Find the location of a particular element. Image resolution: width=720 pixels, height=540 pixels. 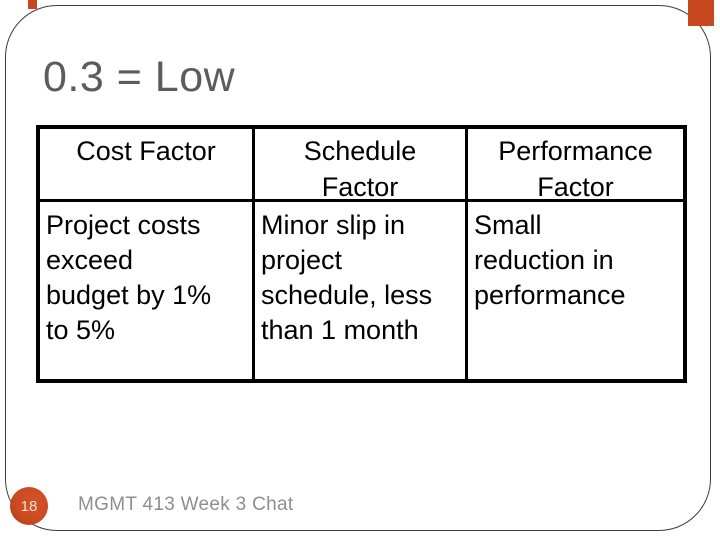

table-cell-cost-description: Project costs exceed budget by 1% to 5% is located at coordinates (147, 290).